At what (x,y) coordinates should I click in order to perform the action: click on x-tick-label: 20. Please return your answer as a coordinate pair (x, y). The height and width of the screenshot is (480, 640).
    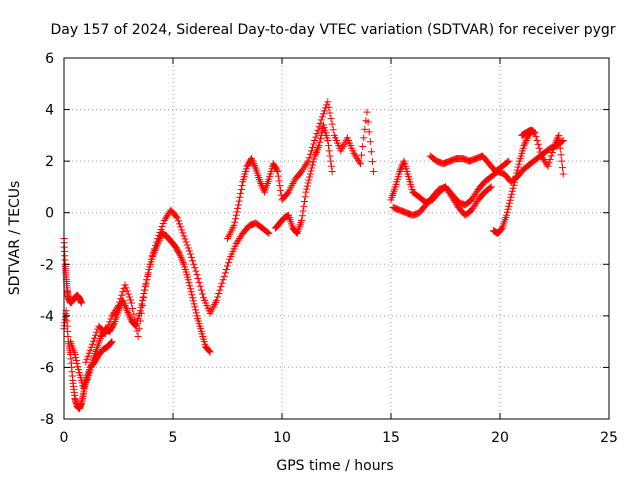
    Looking at the image, I should click on (500, 438).